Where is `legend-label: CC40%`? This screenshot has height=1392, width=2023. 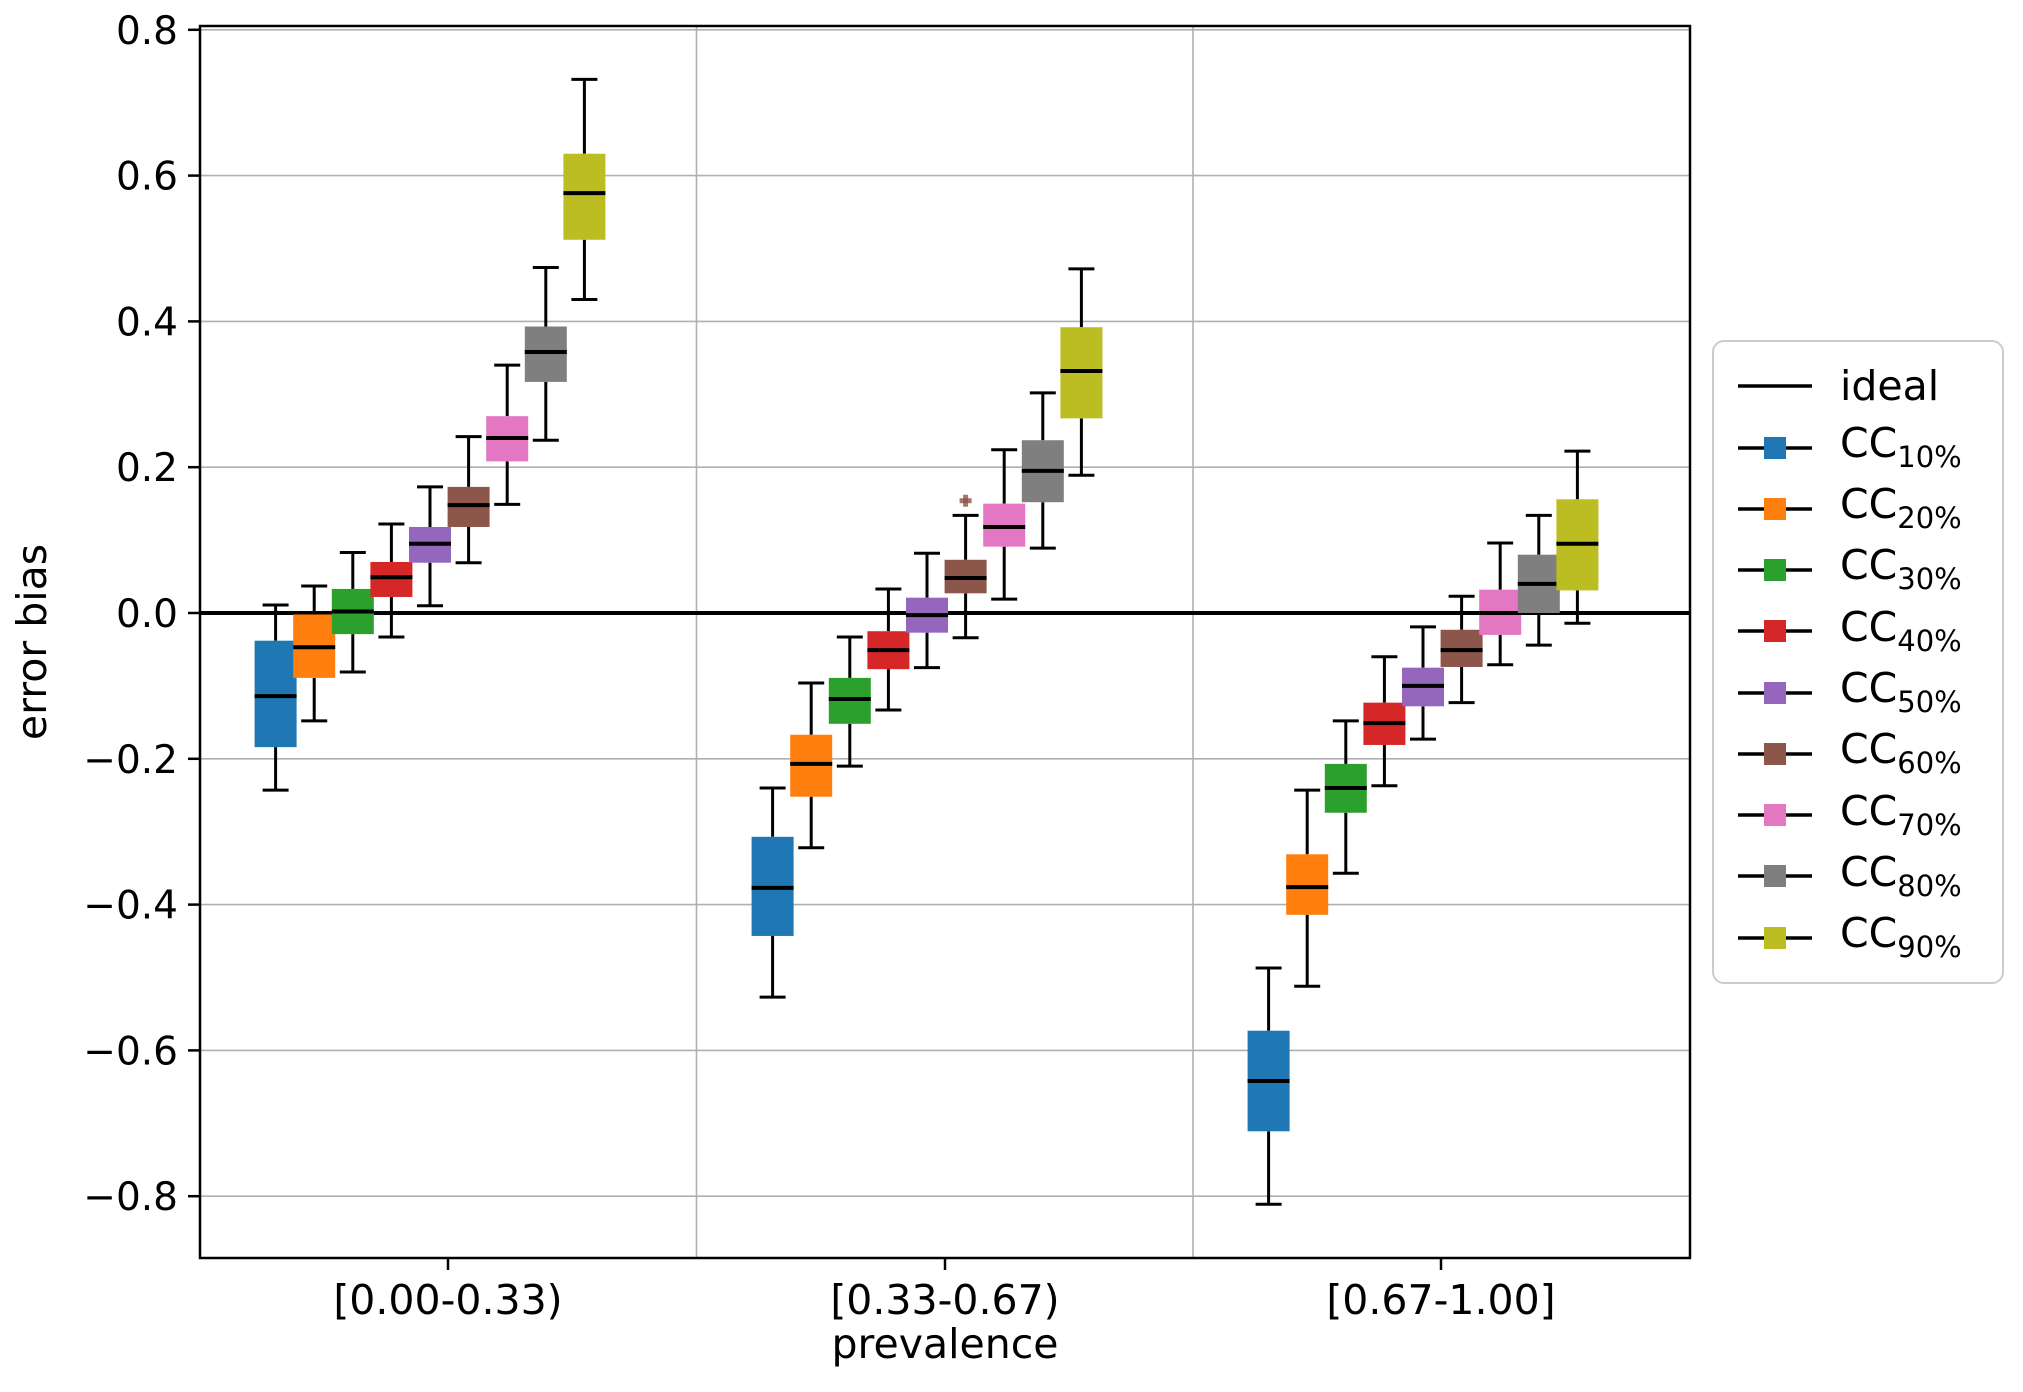
legend-label: CC40% is located at coordinates (1901, 630).